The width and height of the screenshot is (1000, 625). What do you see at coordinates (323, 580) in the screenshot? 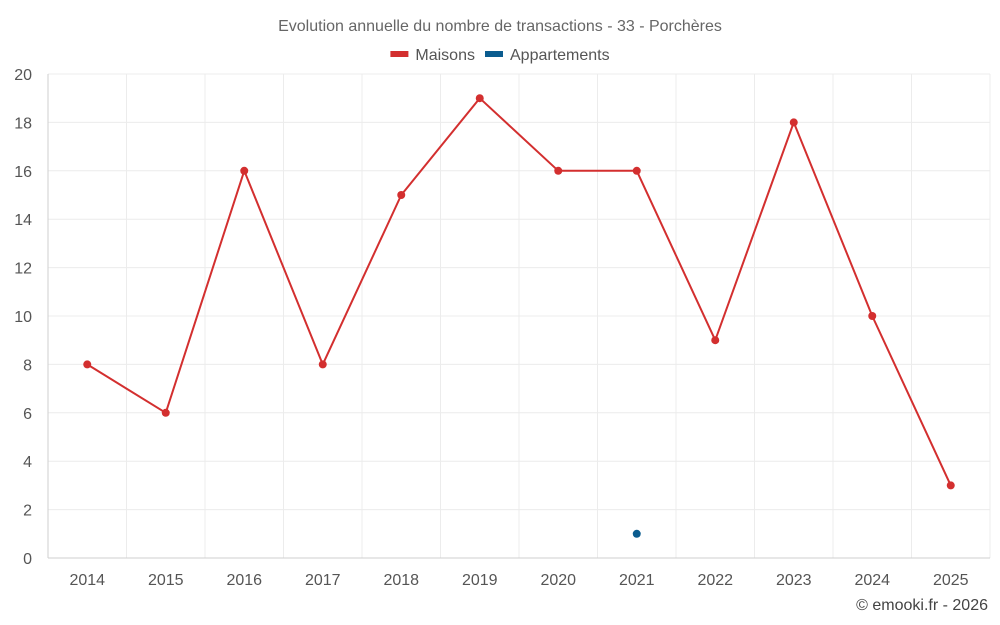
I see `x-tick-label: 2017` at bounding box center [323, 580].